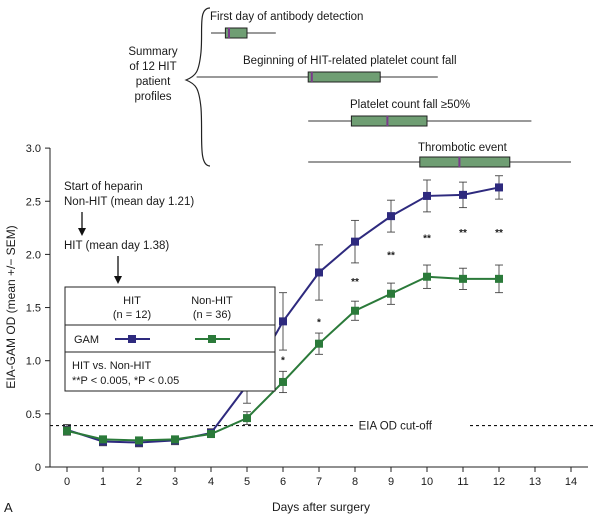 The image size is (593, 515). Describe the element at coordinates (152, 52) in the screenshot. I see `summary-line-1: Summary` at that location.